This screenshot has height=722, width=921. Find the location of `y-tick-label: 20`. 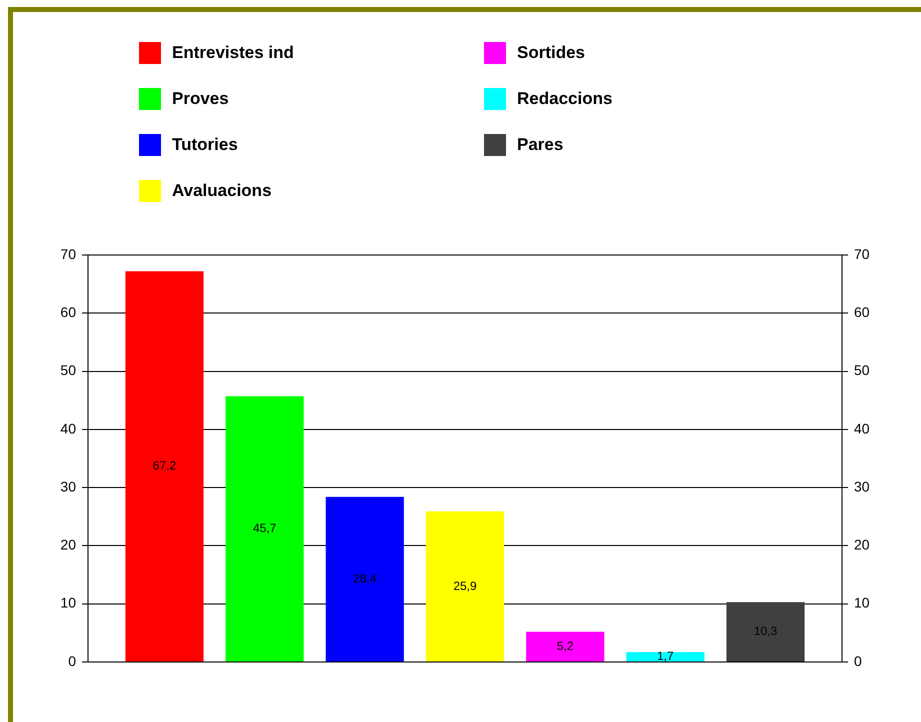

y-tick-label: 20 is located at coordinates (68, 544).